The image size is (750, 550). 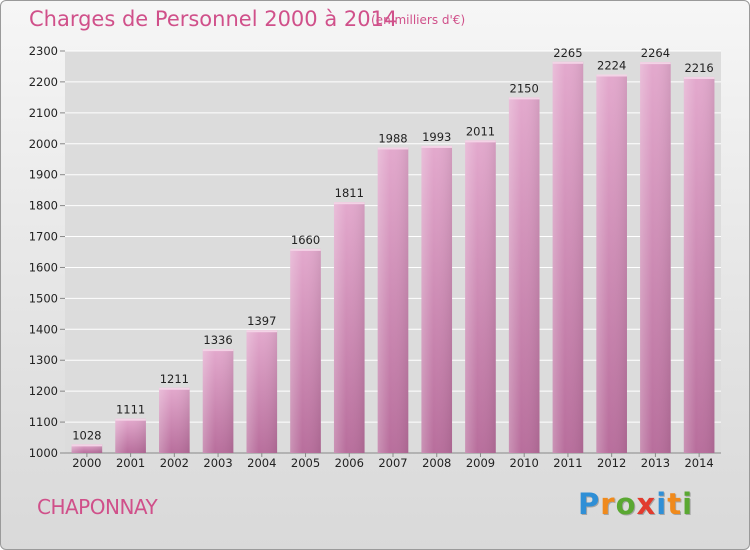 I want to click on x-tick-label: 2007, so click(x=392, y=463).